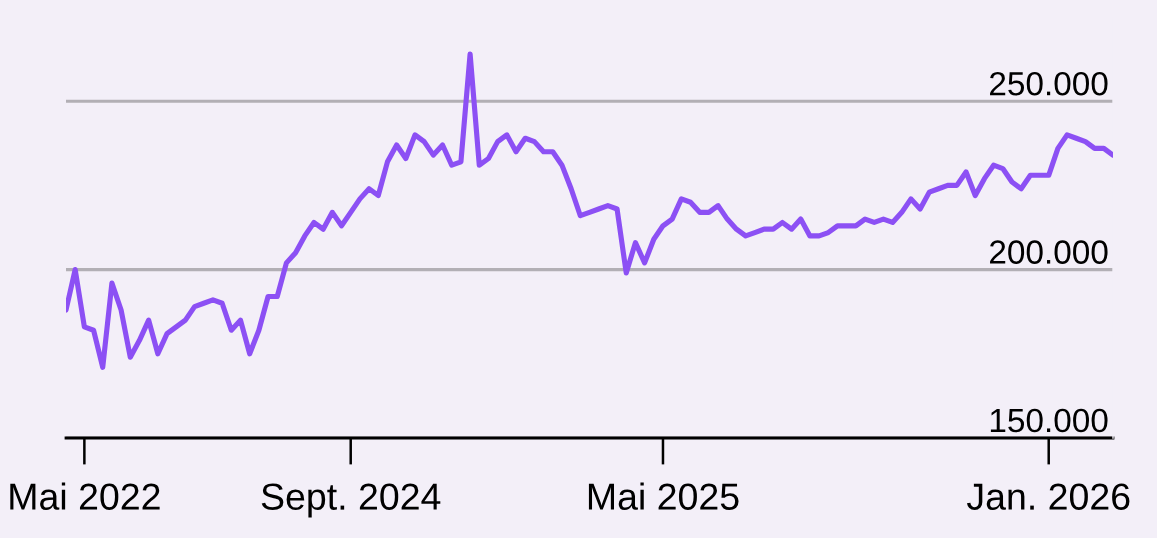 The image size is (1157, 538). What do you see at coordinates (1048, 496) in the screenshot?
I see `x-tick-label: Jan. 2026` at bounding box center [1048, 496].